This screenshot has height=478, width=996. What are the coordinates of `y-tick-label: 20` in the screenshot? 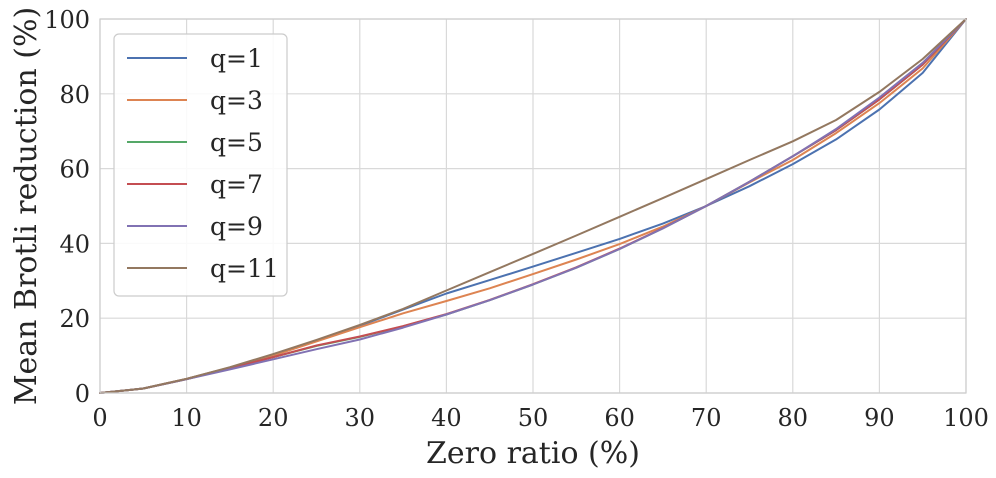 It's located at (74, 319).